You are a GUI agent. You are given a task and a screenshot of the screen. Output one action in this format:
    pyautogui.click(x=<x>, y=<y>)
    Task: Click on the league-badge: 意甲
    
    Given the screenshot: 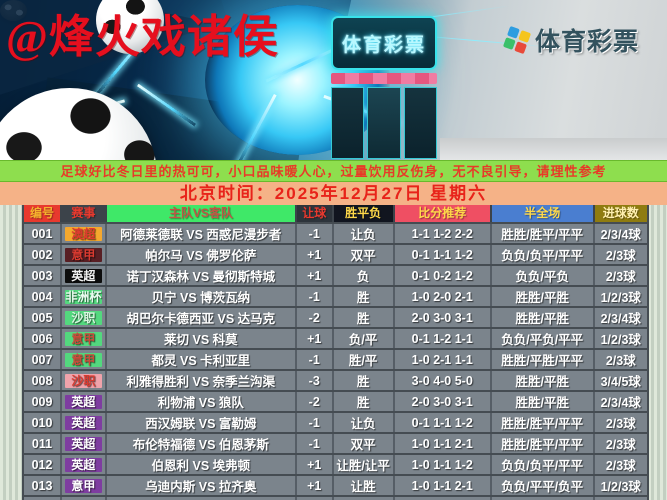 What is the action you would take?
    pyautogui.click(x=83, y=485)
    